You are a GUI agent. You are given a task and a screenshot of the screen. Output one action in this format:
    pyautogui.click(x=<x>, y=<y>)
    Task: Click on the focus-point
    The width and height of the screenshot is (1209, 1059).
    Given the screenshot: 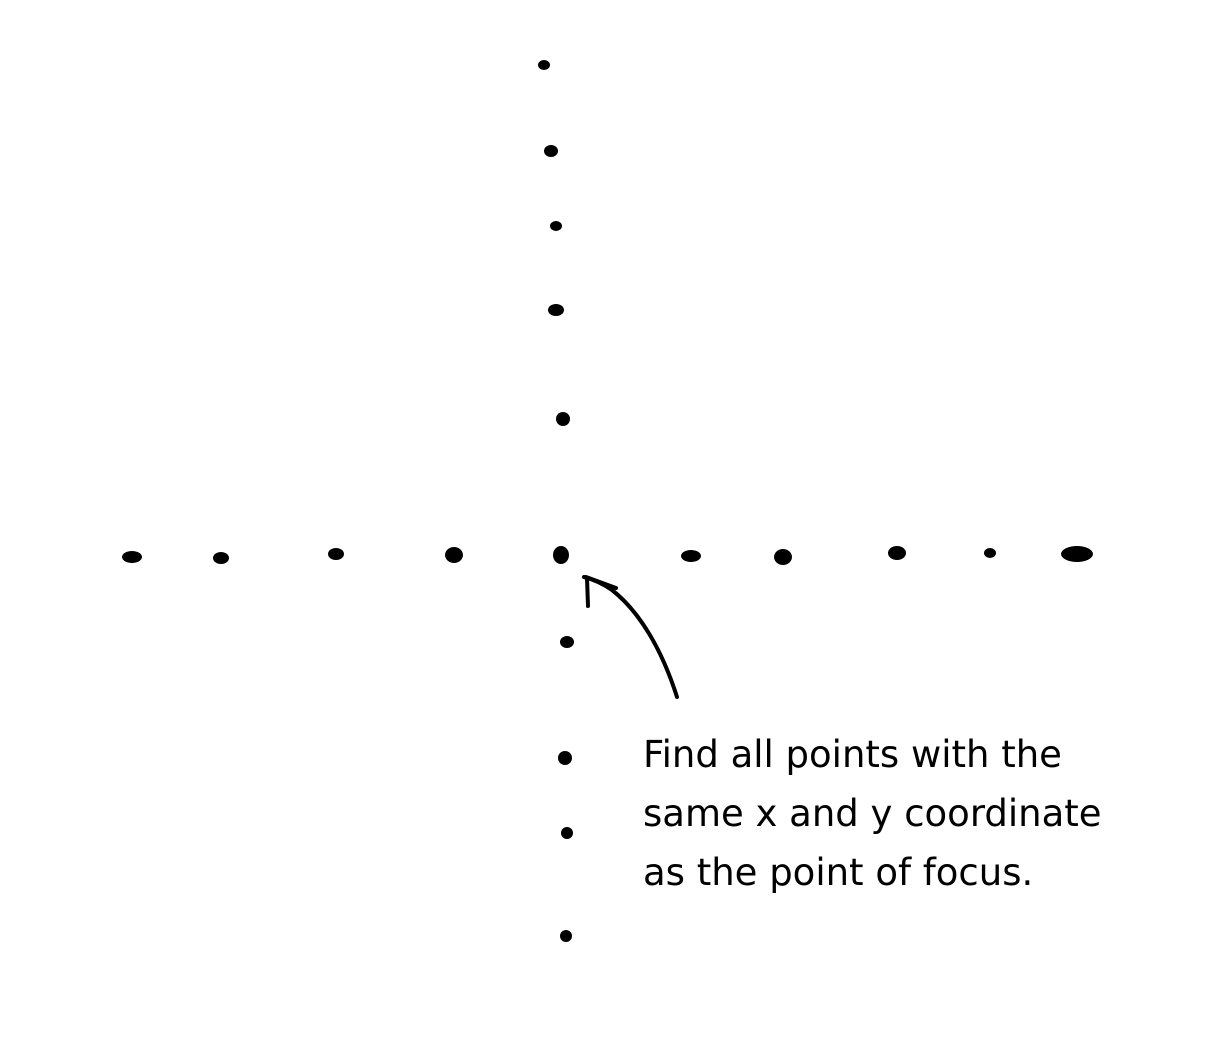 What is the action you would take?
    pyautogui.click(x=561, y=555)
    